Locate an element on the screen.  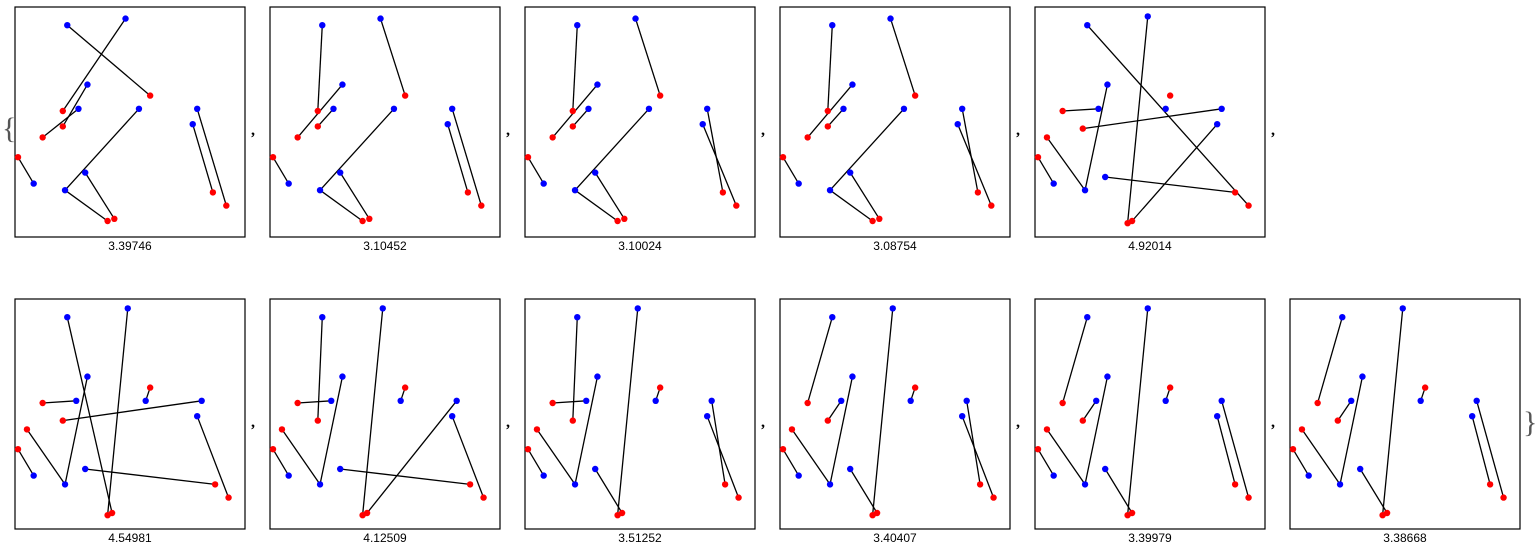
plot-panel: 3.40407 is located at coordinates (895, 421).